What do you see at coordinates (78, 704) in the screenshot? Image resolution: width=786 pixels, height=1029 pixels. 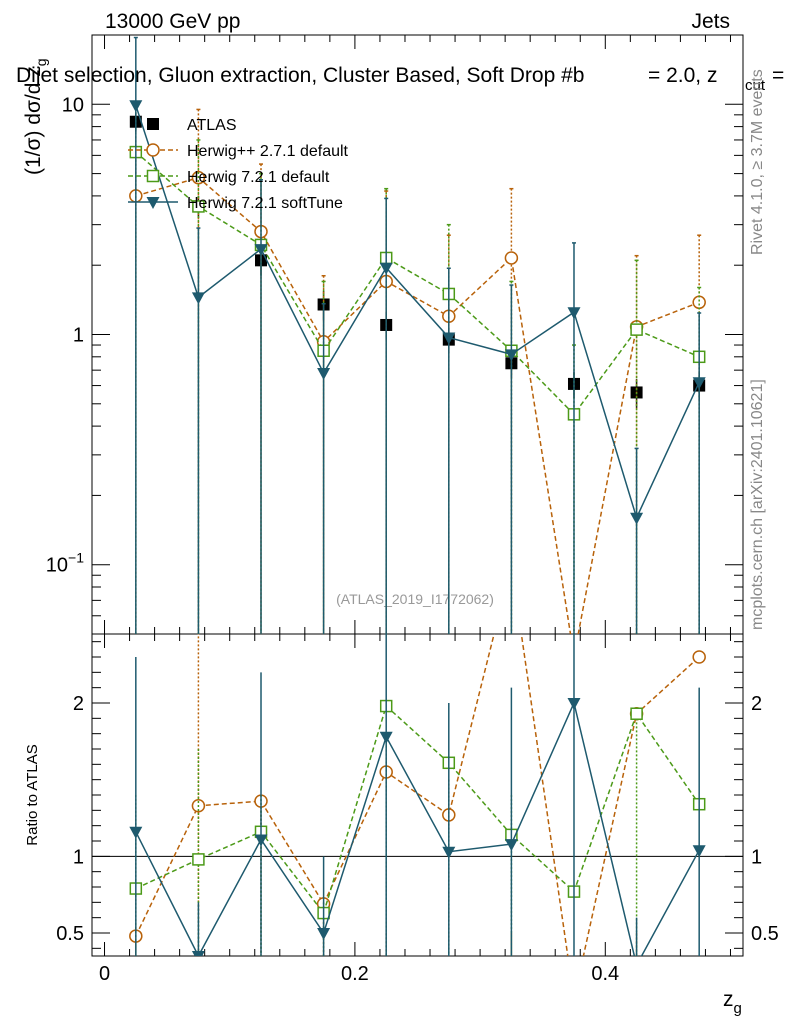 I see `ratio-y-tick-label-left: 2` at bounding box center [78, 704].